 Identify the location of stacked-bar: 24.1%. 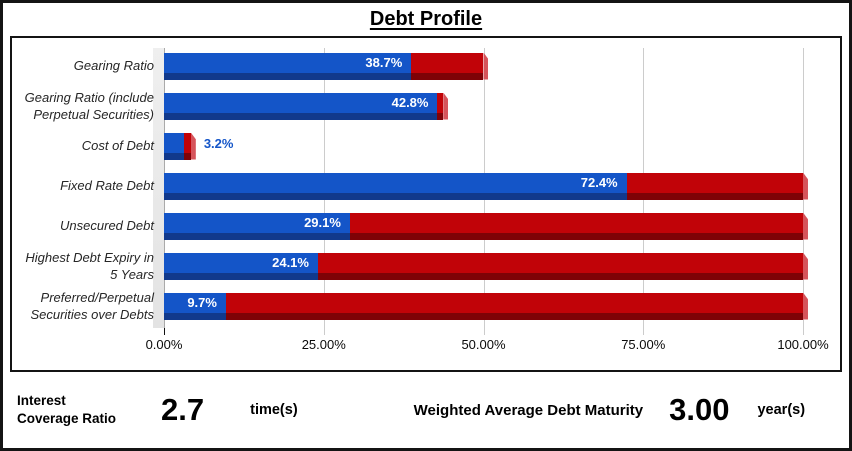
(486, 266).